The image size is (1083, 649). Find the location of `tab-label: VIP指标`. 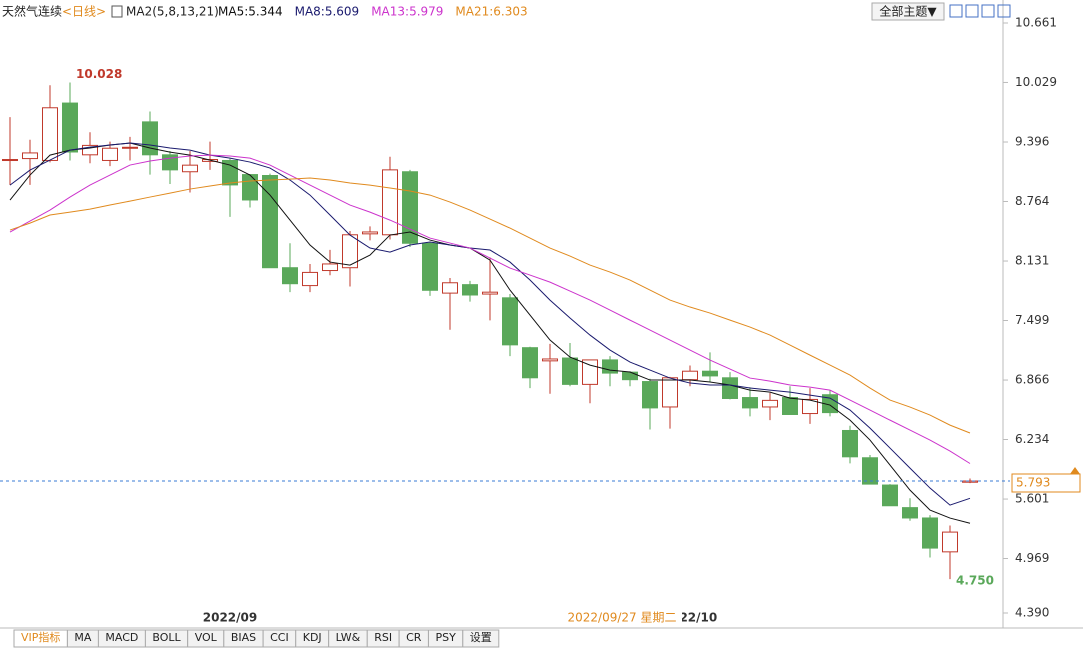

tab-label: VIP指标 is located at coordinates (40, 637).